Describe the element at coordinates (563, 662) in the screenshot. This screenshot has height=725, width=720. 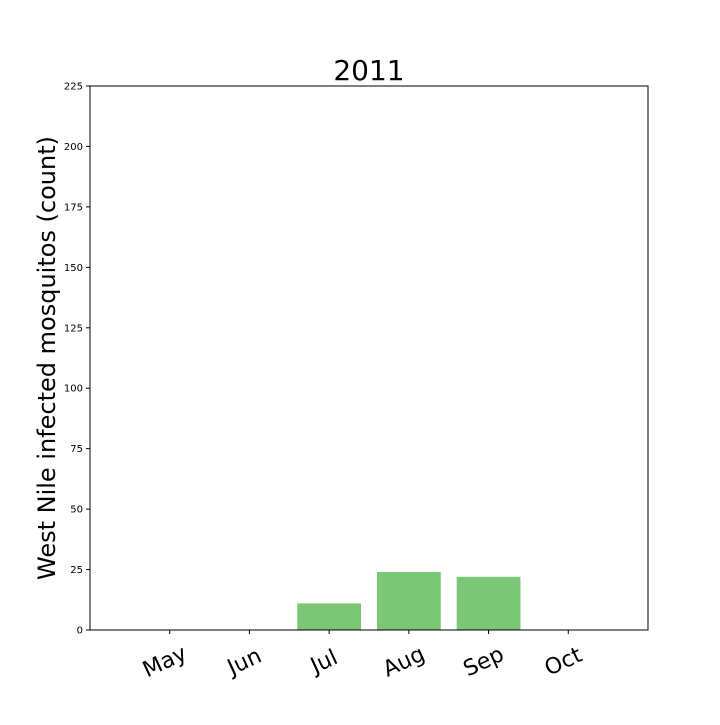
I see `x-tick-label-oct: Oct` at that location.